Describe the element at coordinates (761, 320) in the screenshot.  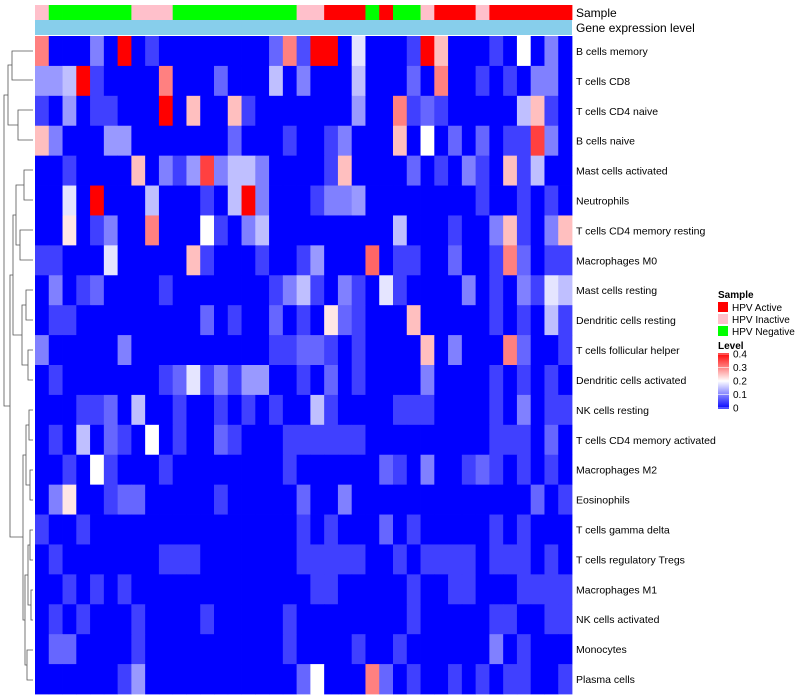
I see `sample-legend-label: HPV Inactive` at that location.